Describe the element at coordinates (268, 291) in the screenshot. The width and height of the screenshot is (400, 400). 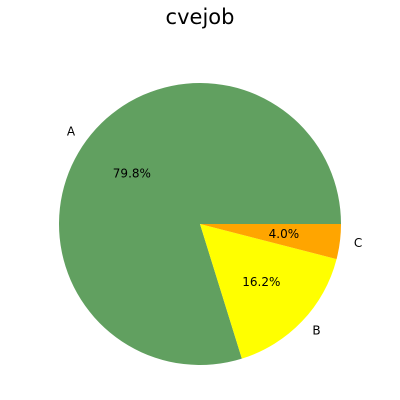
I see `pie-slice-b` at that location.